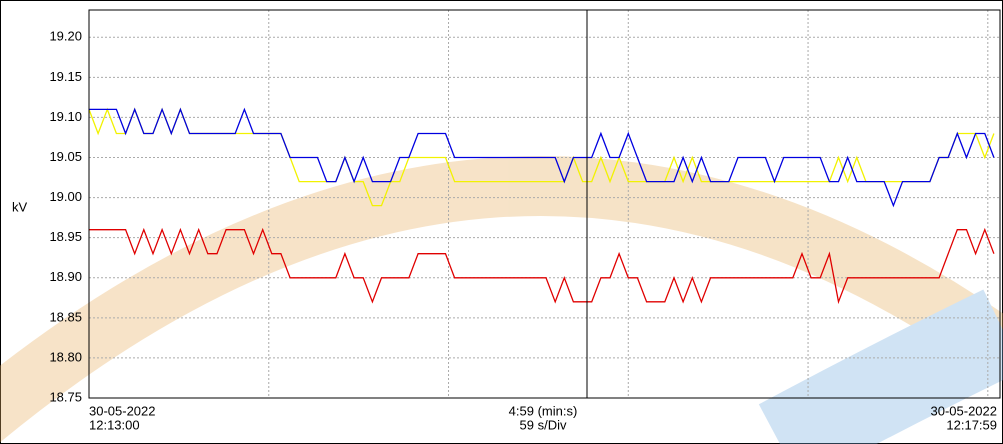  What do you see at coordinates (65, 116) in the screenshot?
I see `y-tick-label: 19.10` at bounding box center [65, 116].